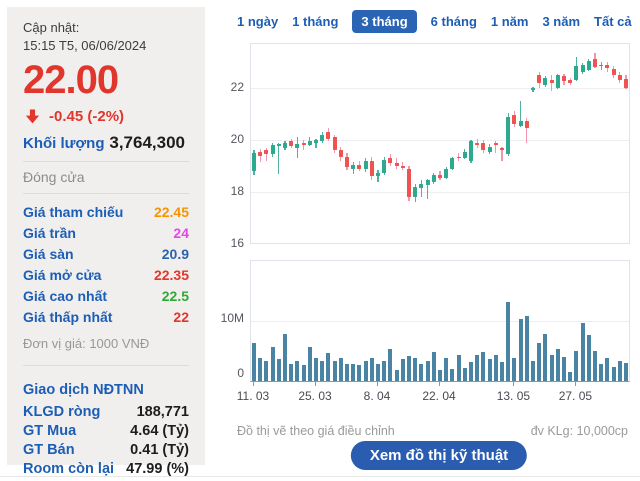 The image size is (640, 481). What do you see at coordinates (613, 21) in the screenshot?
I see `tab-tất-cả: Tất cả` at bounding box center [613, 21].